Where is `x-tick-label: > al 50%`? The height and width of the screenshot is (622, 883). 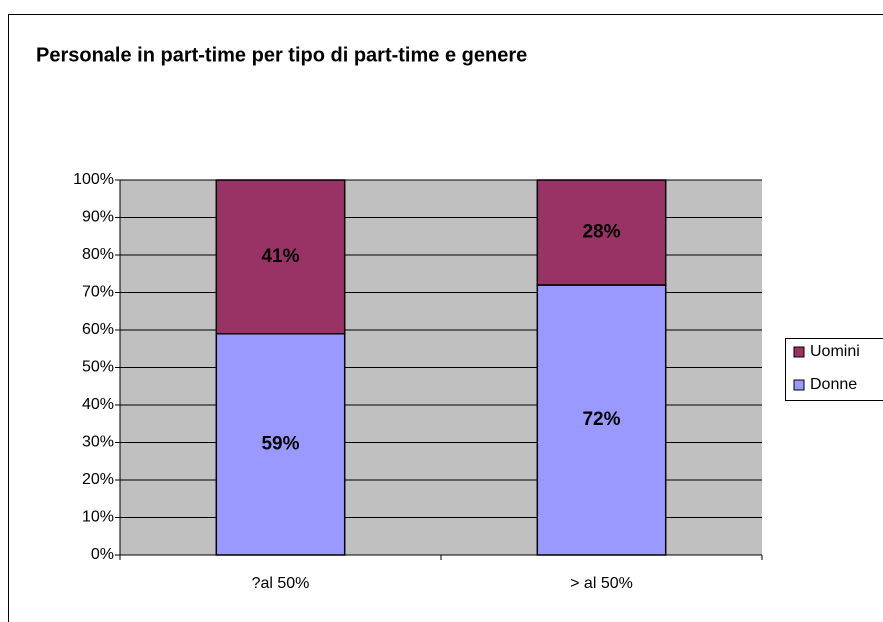
x-tick-label: > al 50% is located at coordinates (601, 583).